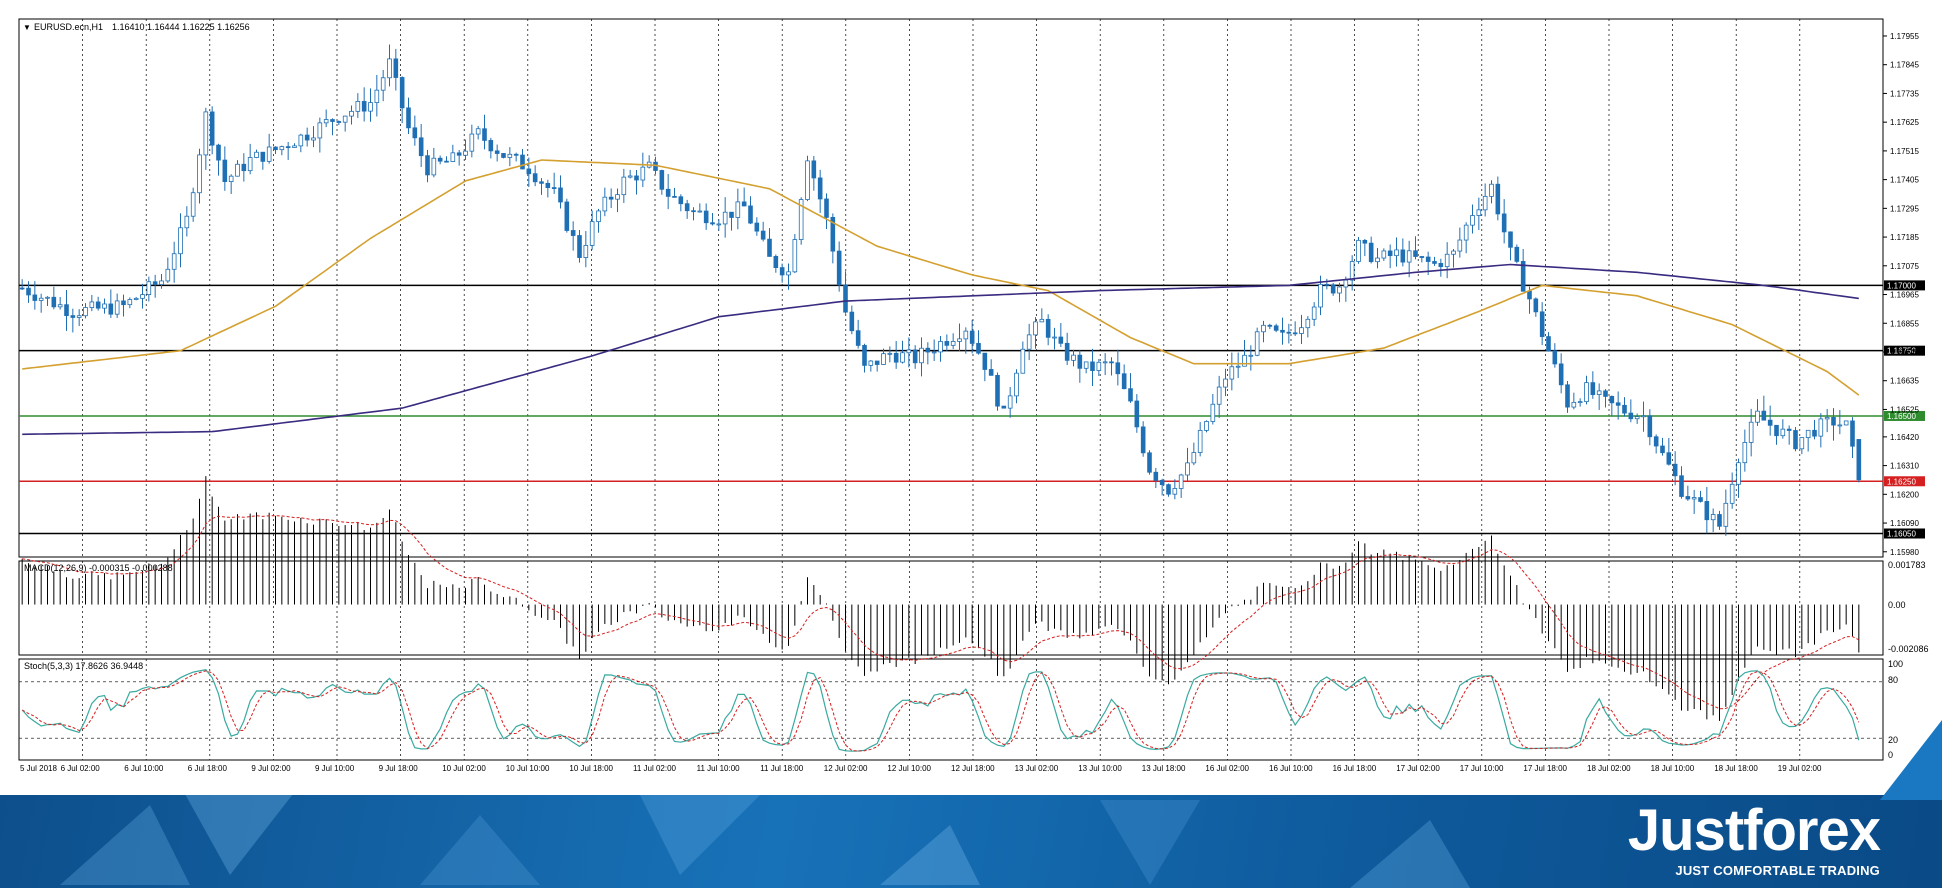 Image resolution: width=1942 pixels, height=888 pixels. Describe the element at coordinates (1895, 664) in the screenshot. I see `stoch-tick-100: 100` at that location.